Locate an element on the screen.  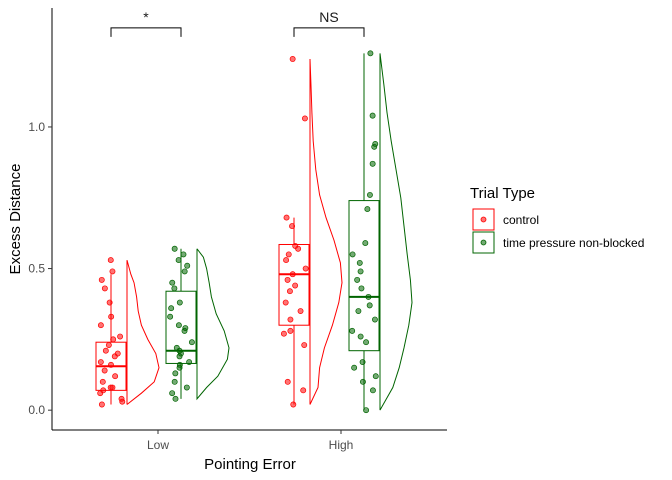
legend-label-time-pressure: time pressure non-blocked is located at coordinates (573, 243).